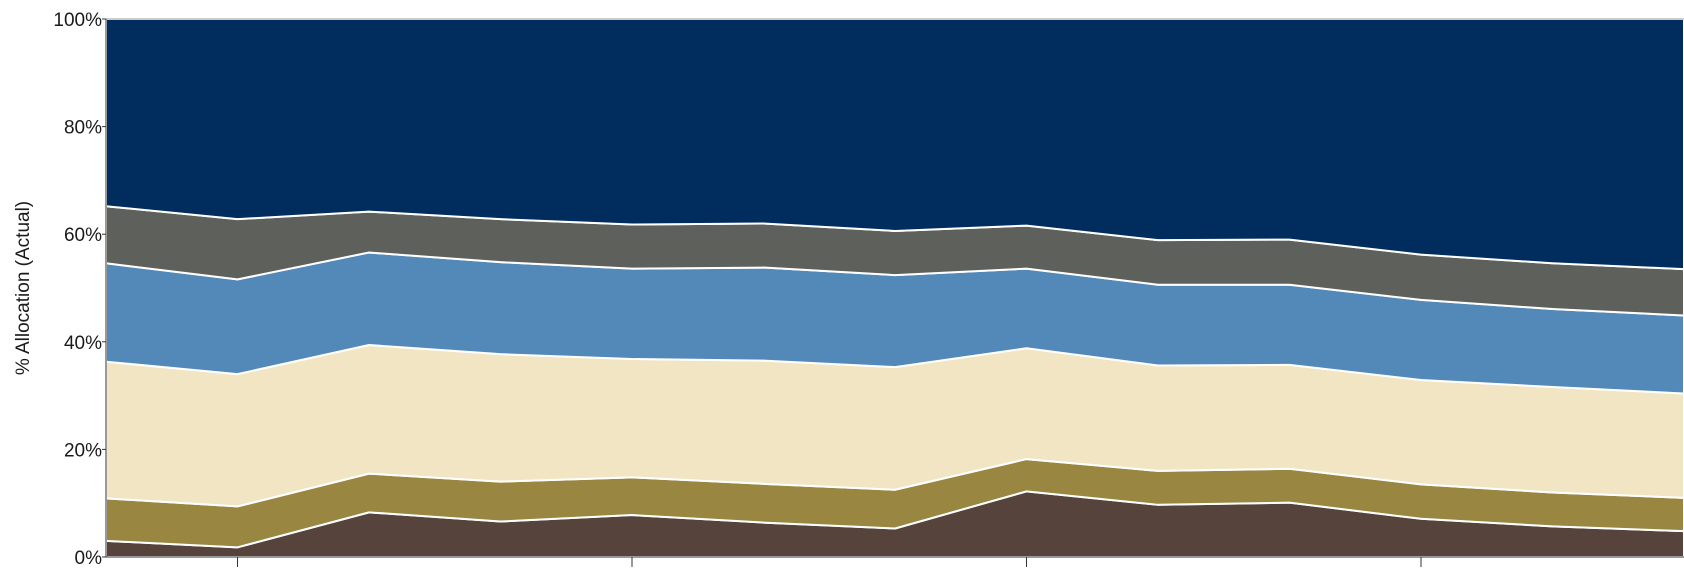 The image size is (1684, 569). I want to click on y-axis-ticks: 0% 20% 40% 60% 80% 100%, so click(79, 289).